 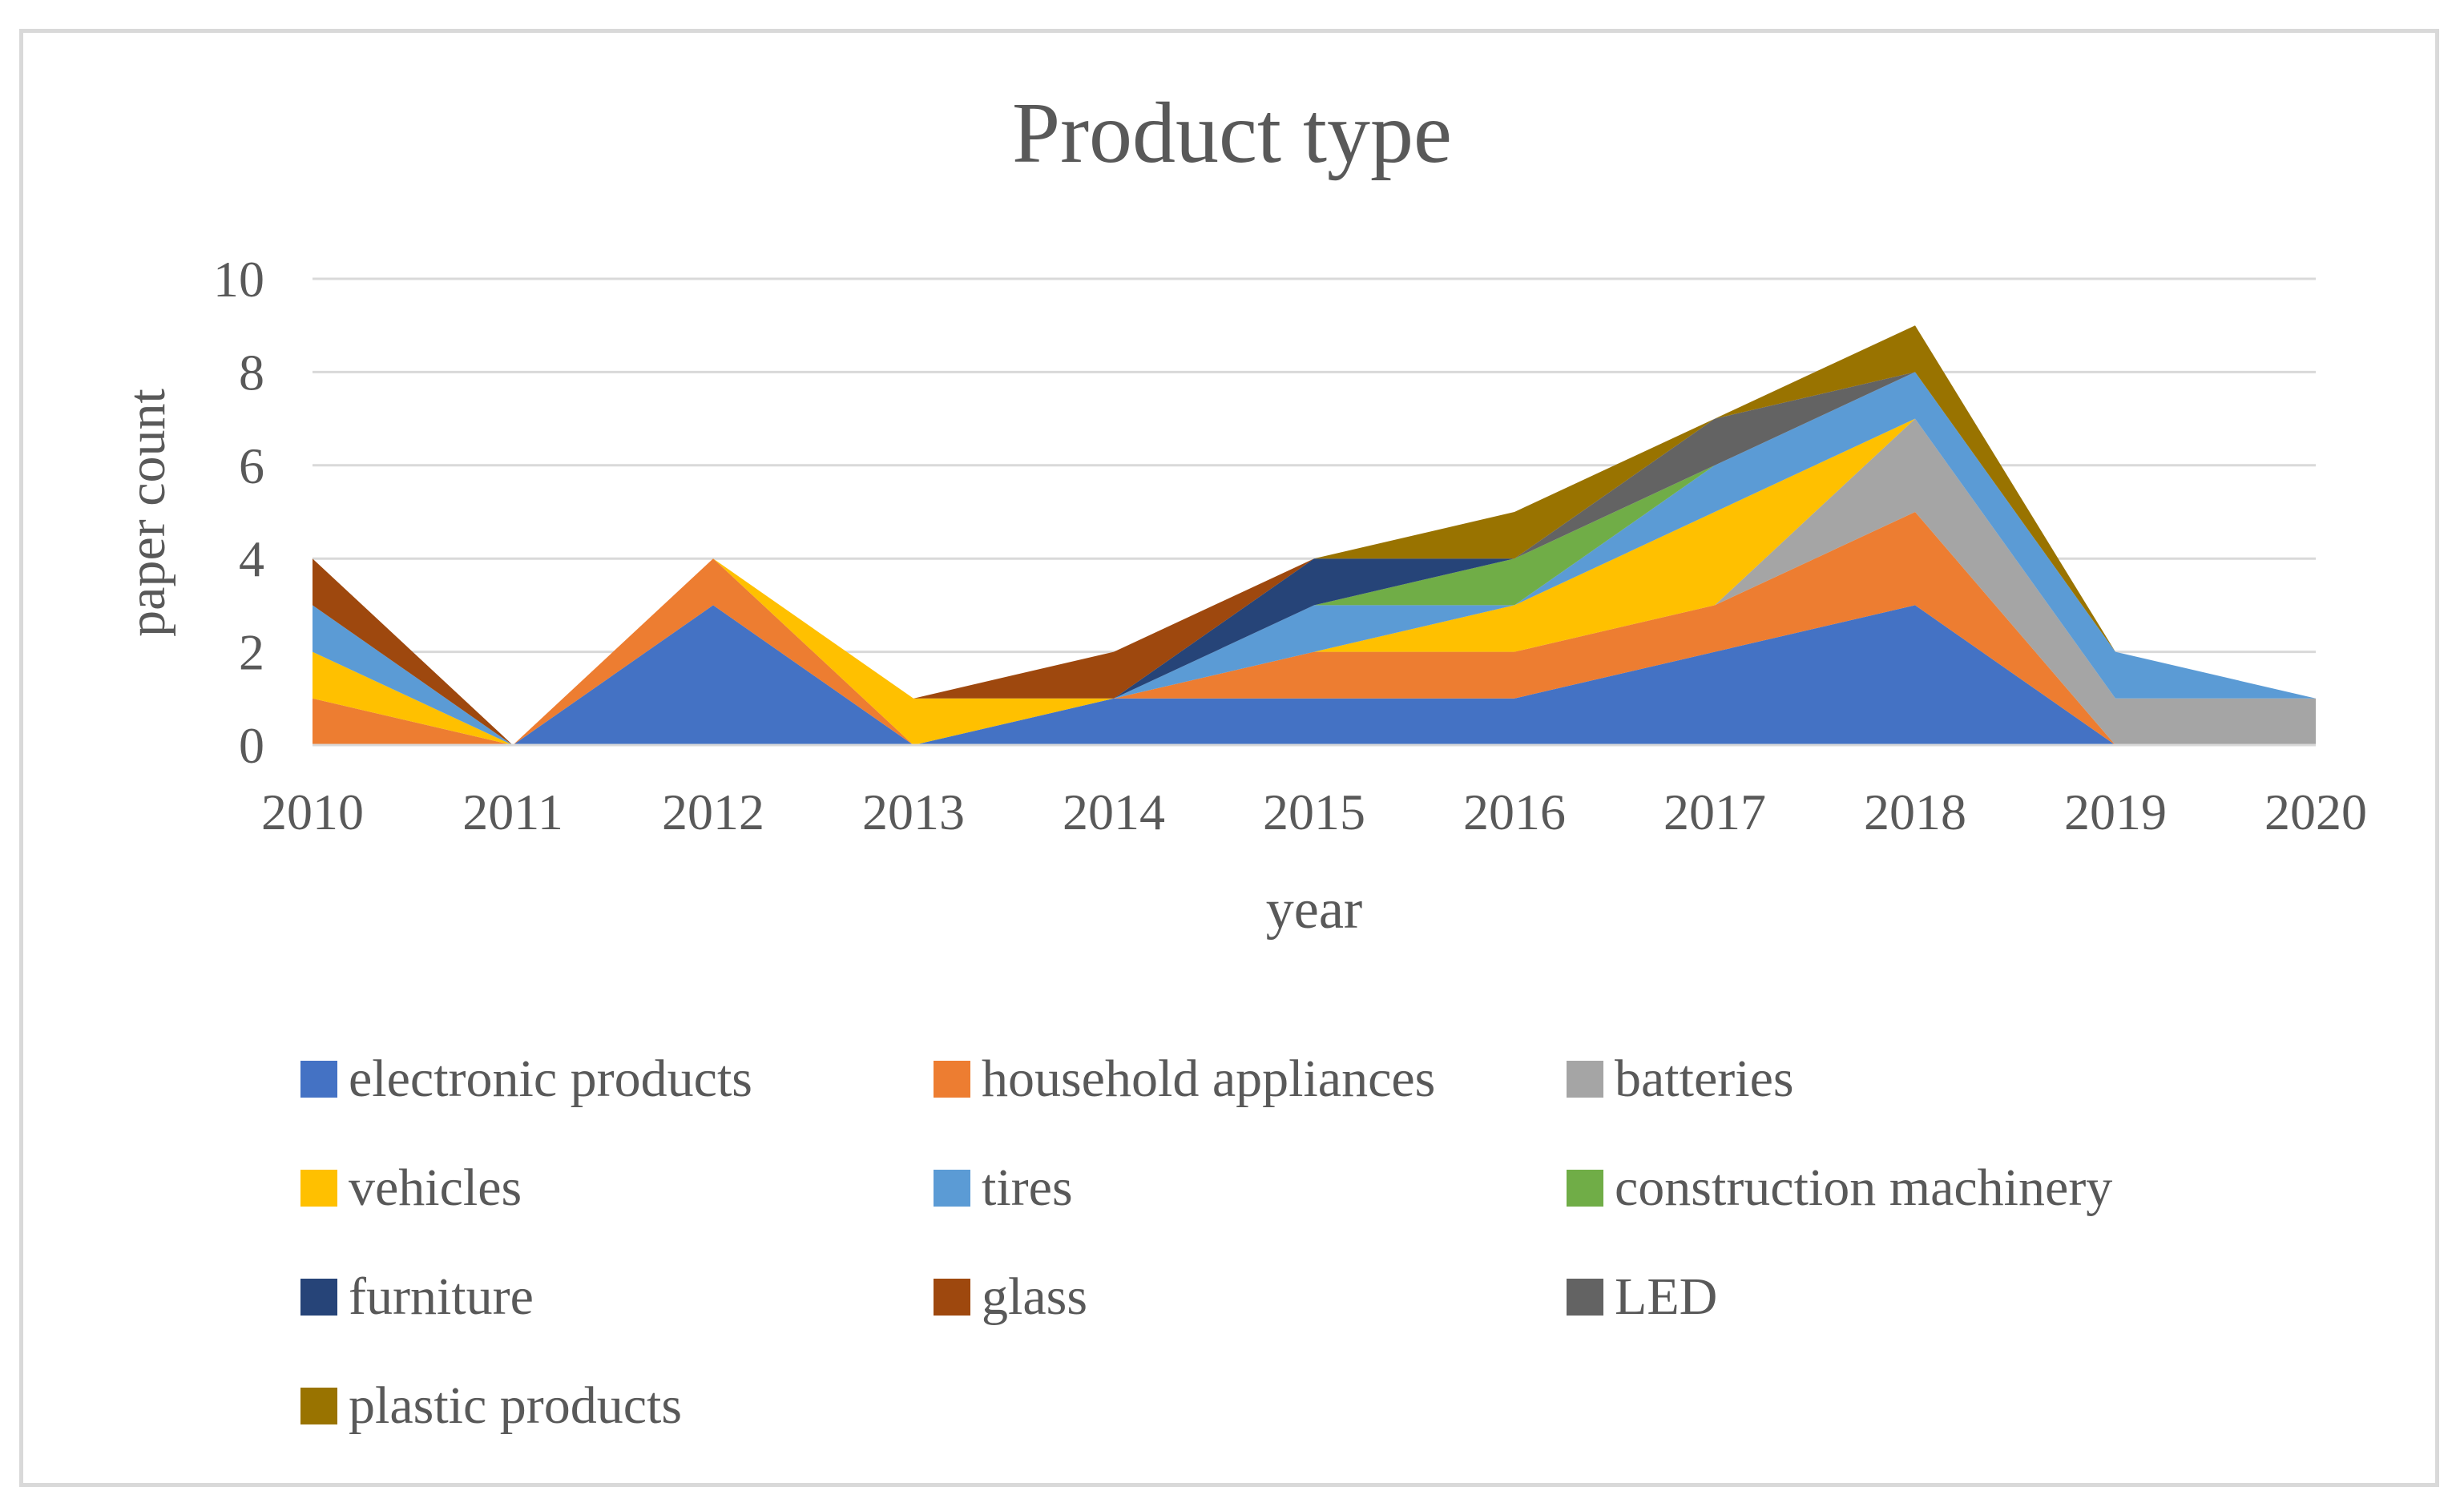 What do you see at coordinates (252, 558) in the screenshot?
I see `y-tick-label: 4` at bounding box center [252, 558].